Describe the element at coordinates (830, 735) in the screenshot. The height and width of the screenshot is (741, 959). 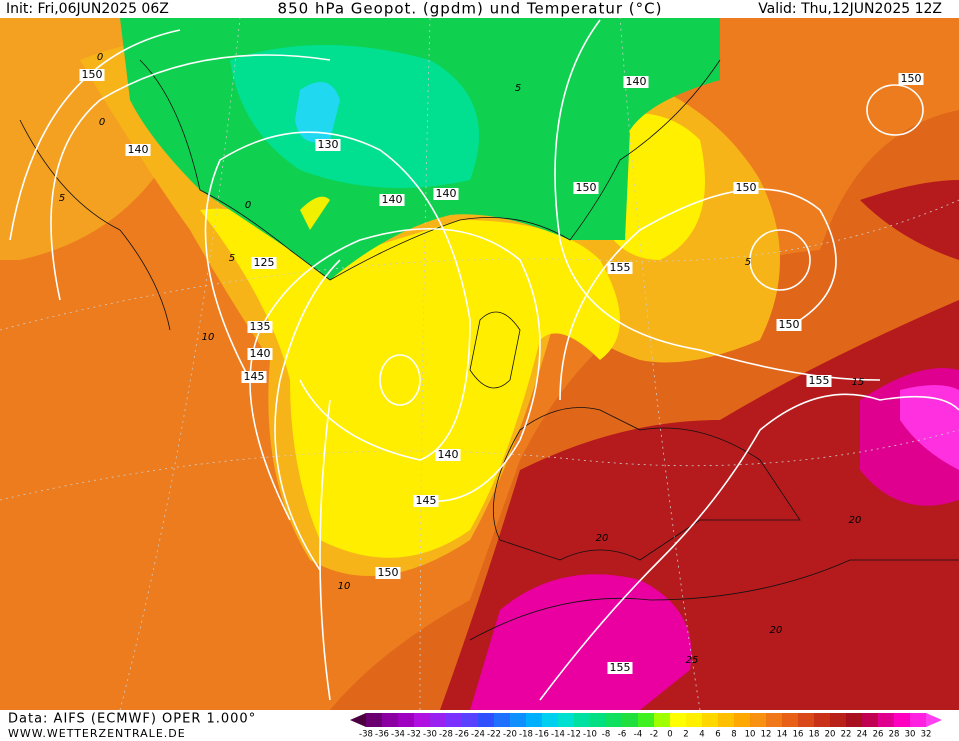
I see `colorbar-label: 20` at that location.